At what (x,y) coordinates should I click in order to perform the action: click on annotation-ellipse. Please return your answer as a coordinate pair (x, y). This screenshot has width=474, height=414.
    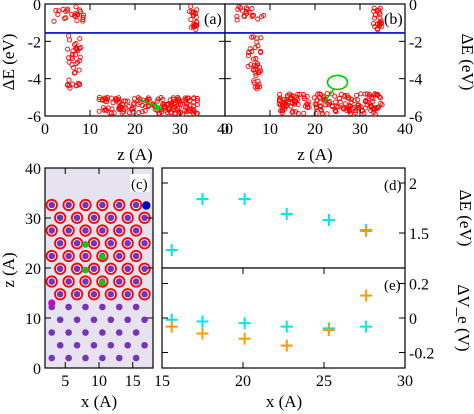
    Looking at the image, I should click on (337, 82).